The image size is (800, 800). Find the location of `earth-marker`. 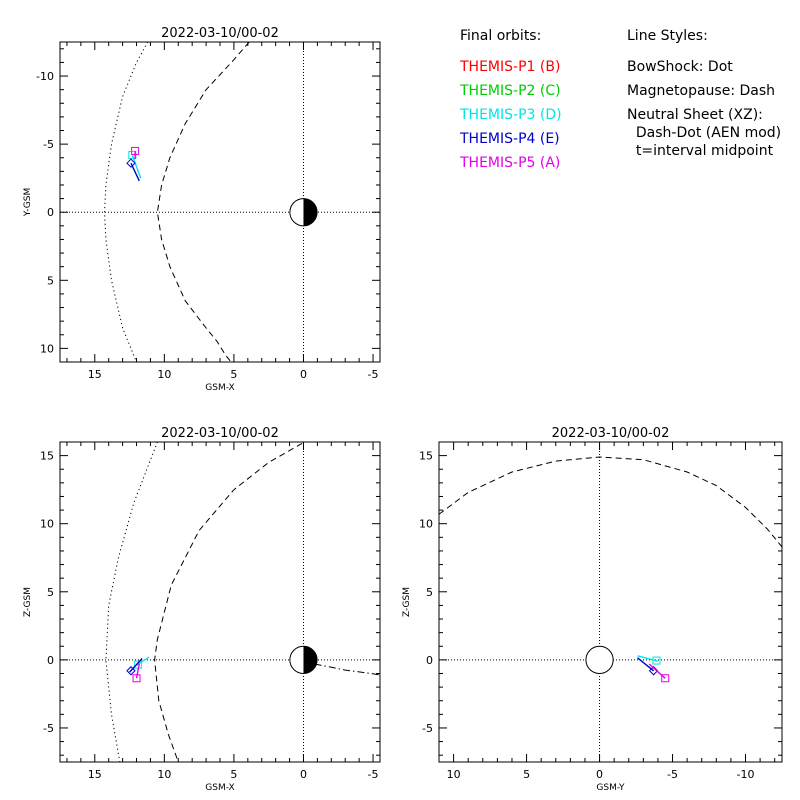

earth-marker is located at coordinates (599, 659).